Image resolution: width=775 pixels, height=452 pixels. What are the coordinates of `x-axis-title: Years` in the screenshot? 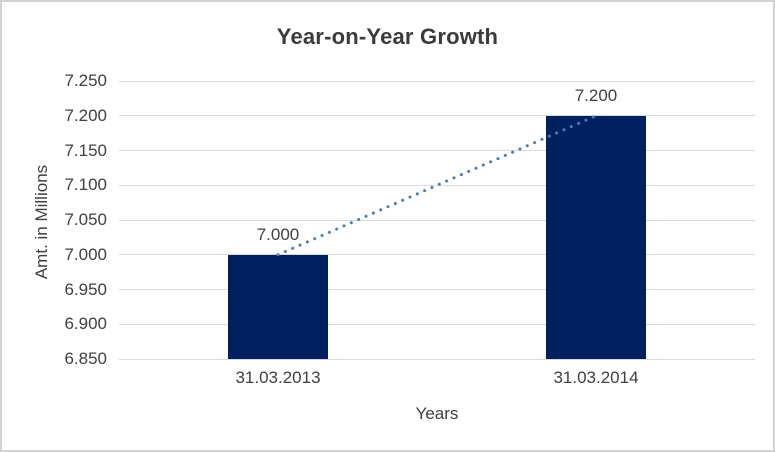 It's located at (437, 413).